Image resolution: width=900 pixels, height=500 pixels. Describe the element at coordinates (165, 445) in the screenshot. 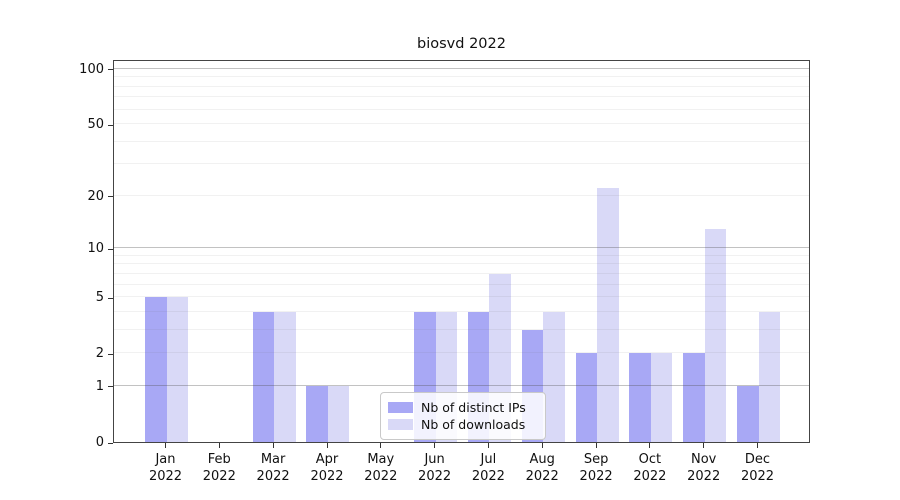

I see `x-tick-mark-jan` at that location.